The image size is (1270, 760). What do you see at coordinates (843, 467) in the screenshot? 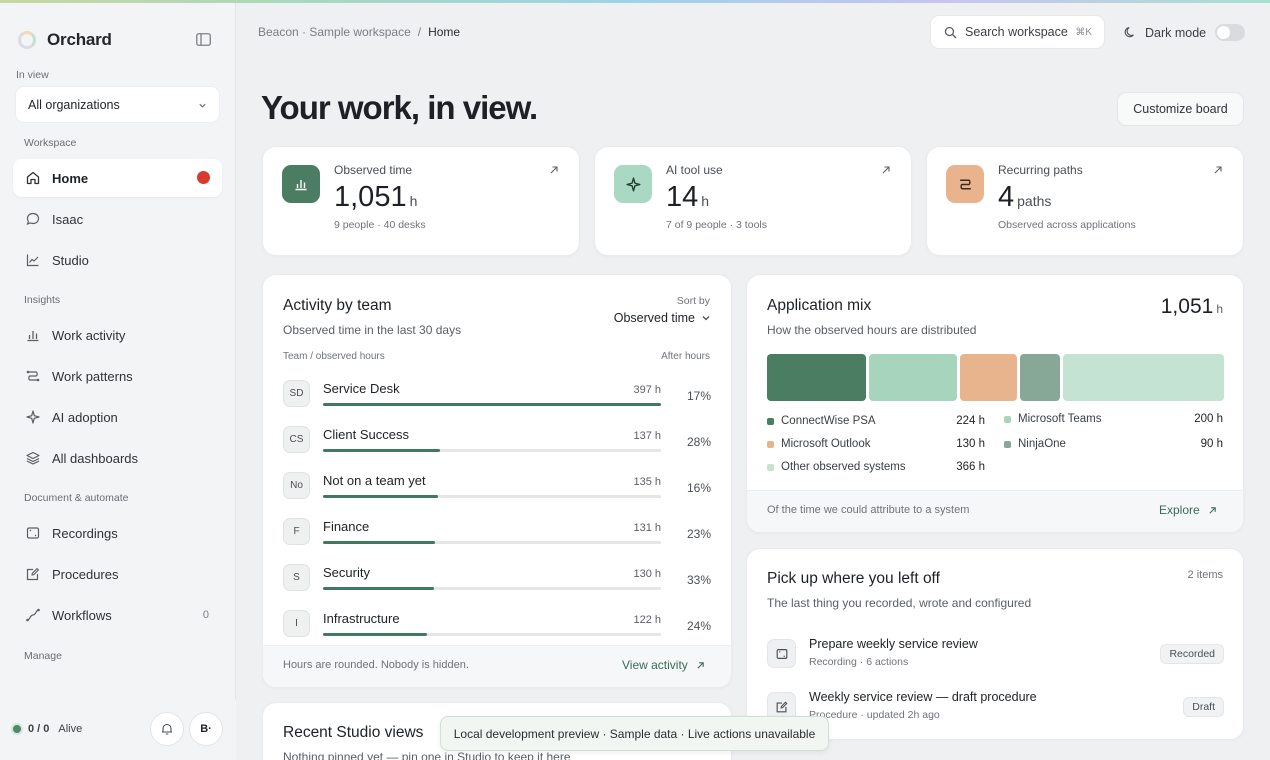
I see `legend-label: Other observed systems` at bounding box center [843, 467].